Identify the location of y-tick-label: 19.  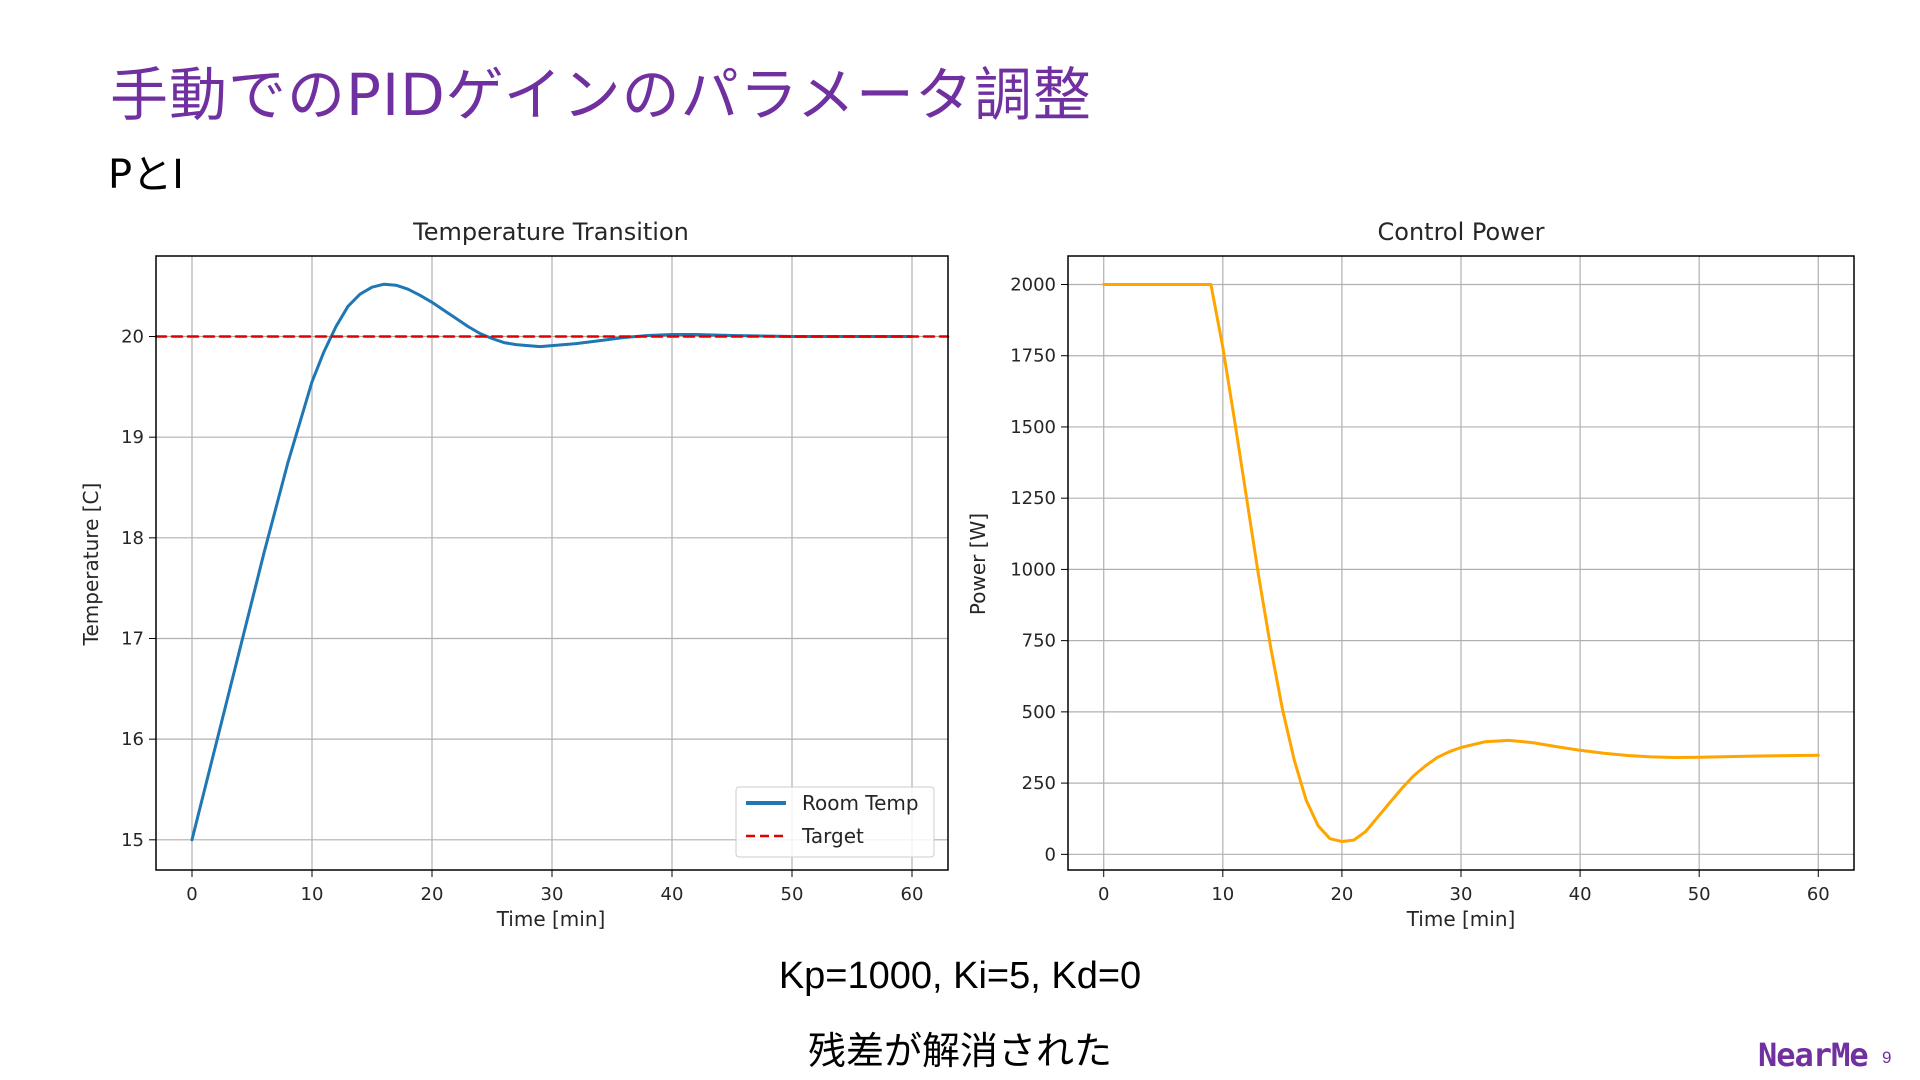
(132, 437).